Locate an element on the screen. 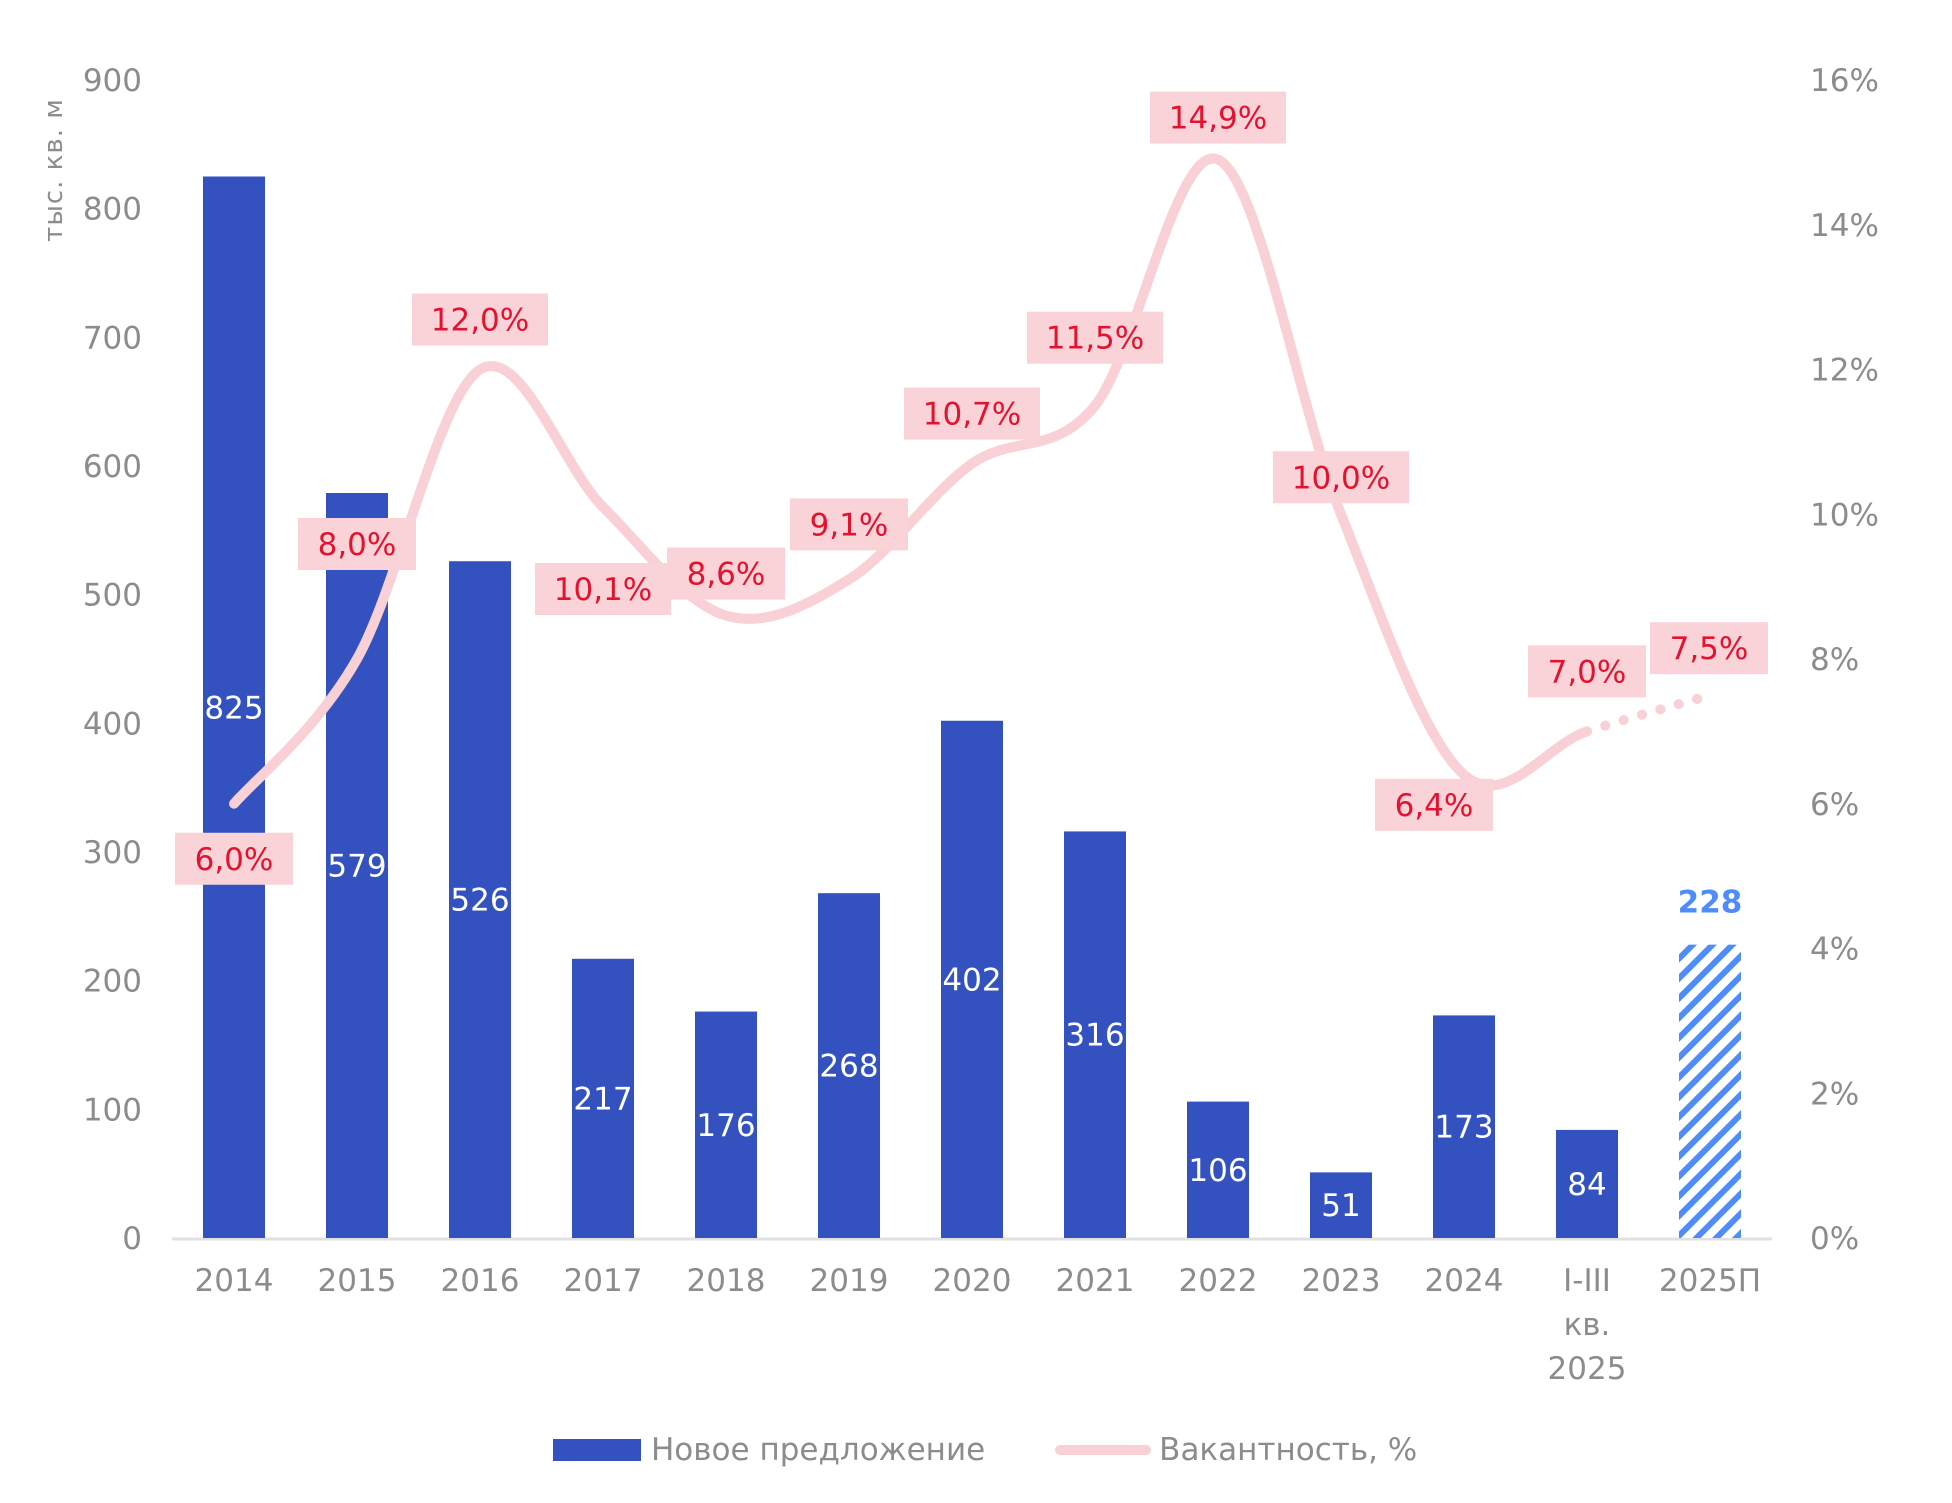  y2-tick-label: 0% is located at coordinates (1834, 1239).